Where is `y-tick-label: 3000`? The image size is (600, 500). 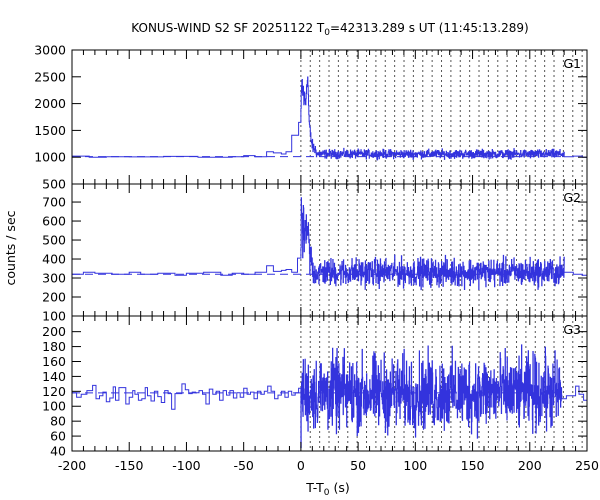
y-tick-label: 3000 is located at coordinates (50, 50).